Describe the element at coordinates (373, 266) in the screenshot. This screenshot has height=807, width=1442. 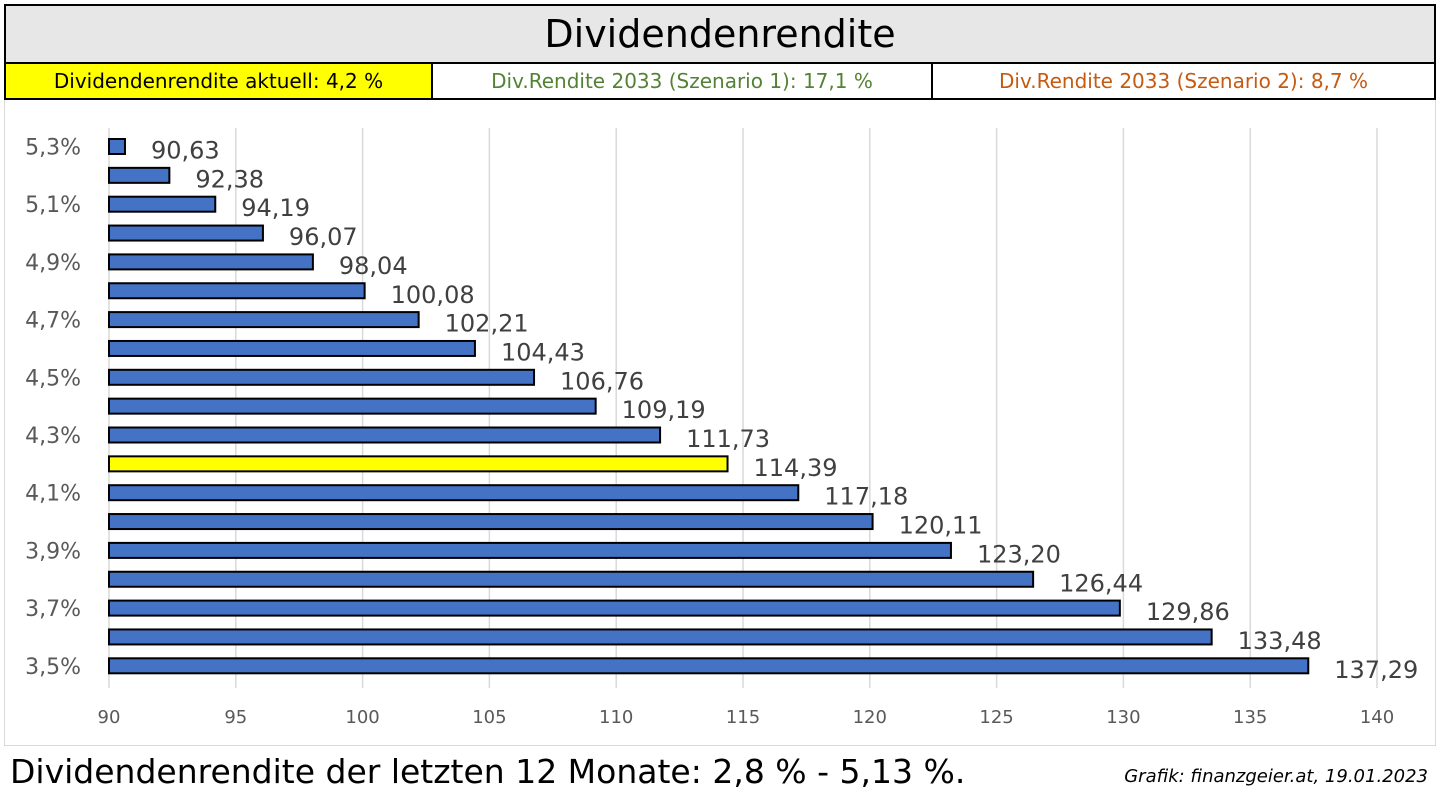
I see `data-label: 98,04` at that location.